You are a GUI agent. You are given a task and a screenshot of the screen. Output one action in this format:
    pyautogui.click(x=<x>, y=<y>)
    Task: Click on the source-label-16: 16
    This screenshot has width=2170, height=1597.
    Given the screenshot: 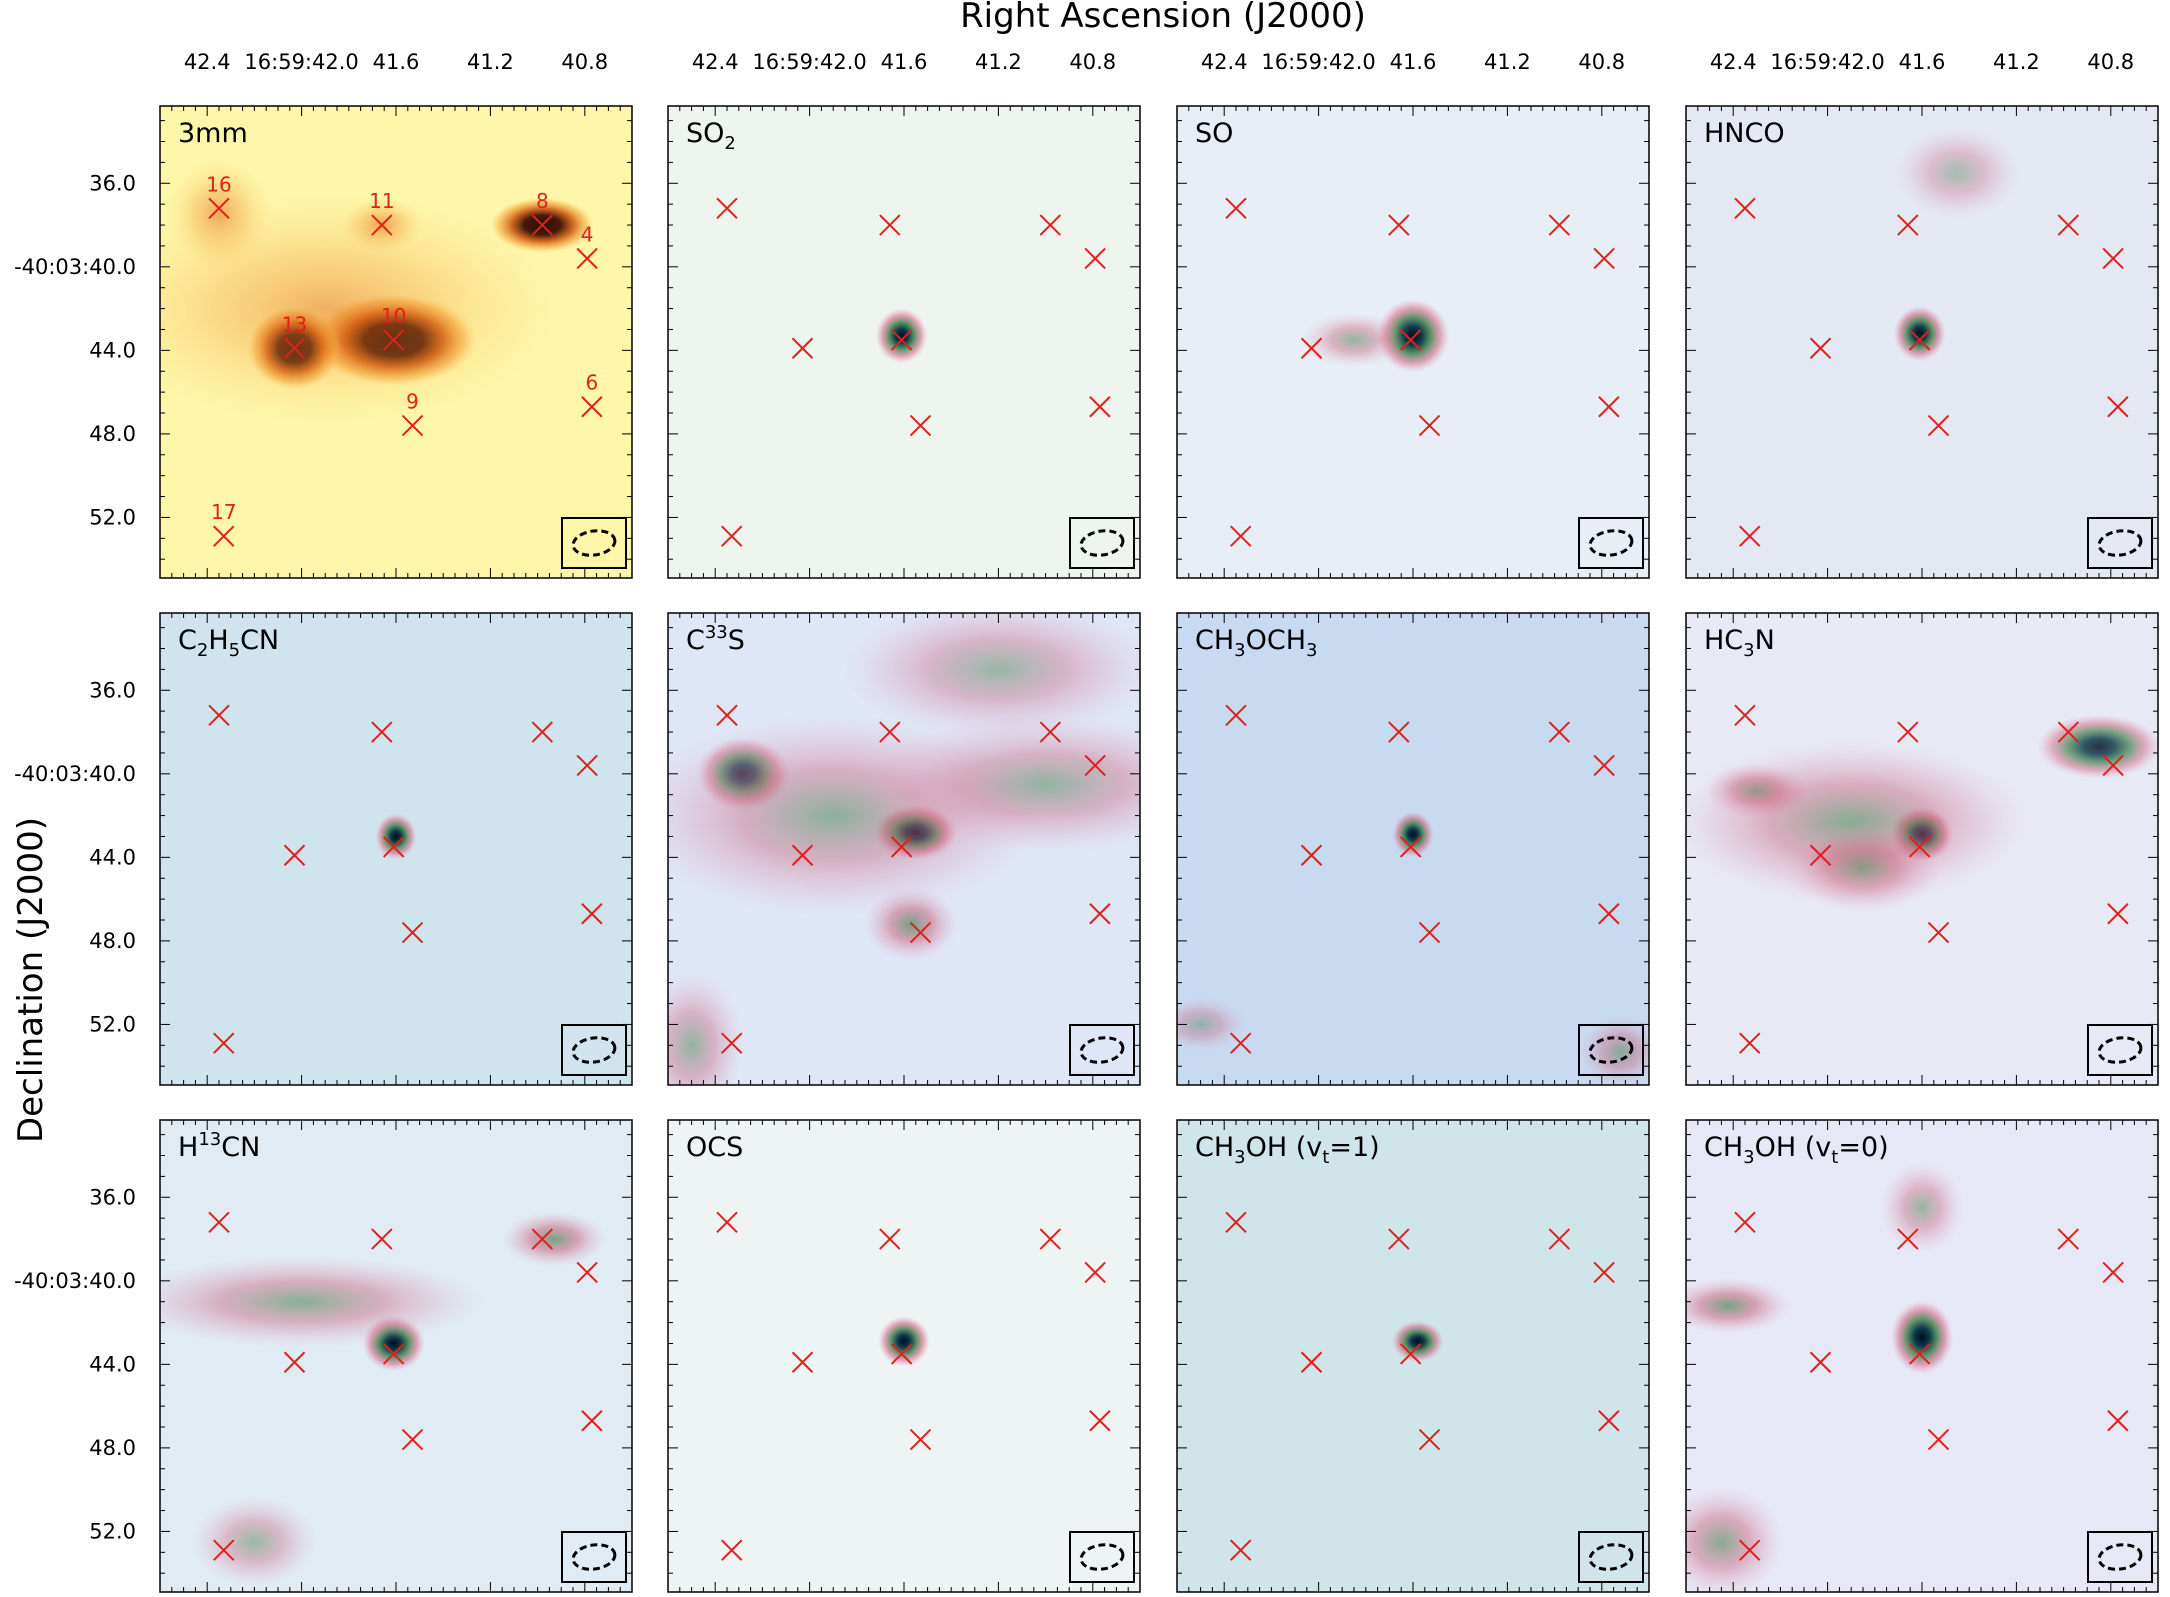 What is the action you would take?
    pyautogui.click(x=218, y=184)
    